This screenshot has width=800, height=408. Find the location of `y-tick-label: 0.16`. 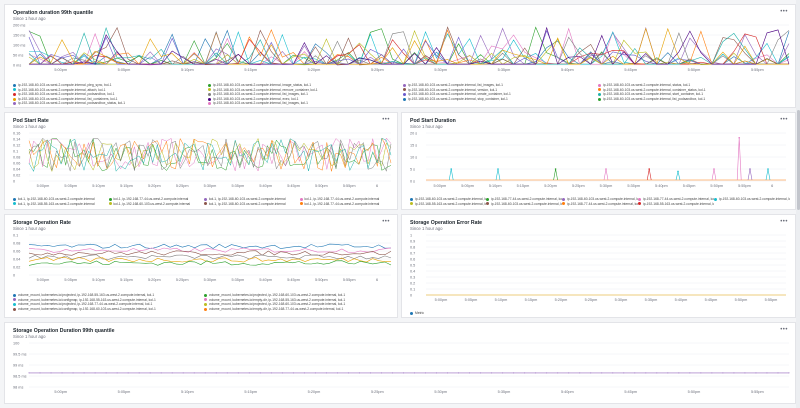

y-tick-label: 0.16 is located at coordinates (16, 133).